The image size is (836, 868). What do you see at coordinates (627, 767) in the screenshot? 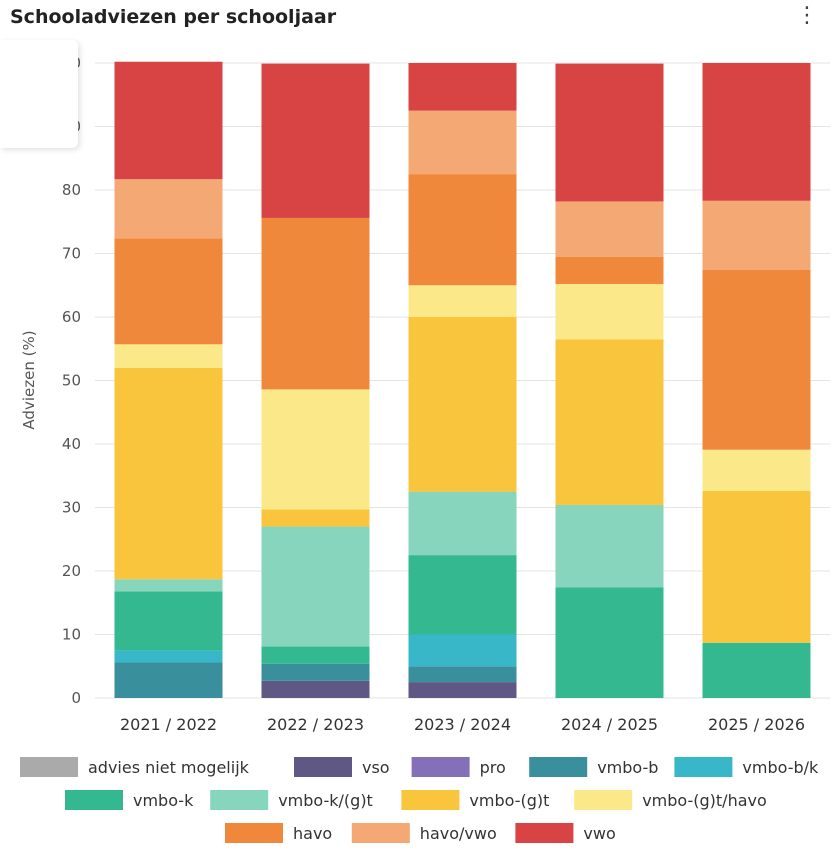
I see `legend-label: vmbo-b` at bounding box center [627, 767].